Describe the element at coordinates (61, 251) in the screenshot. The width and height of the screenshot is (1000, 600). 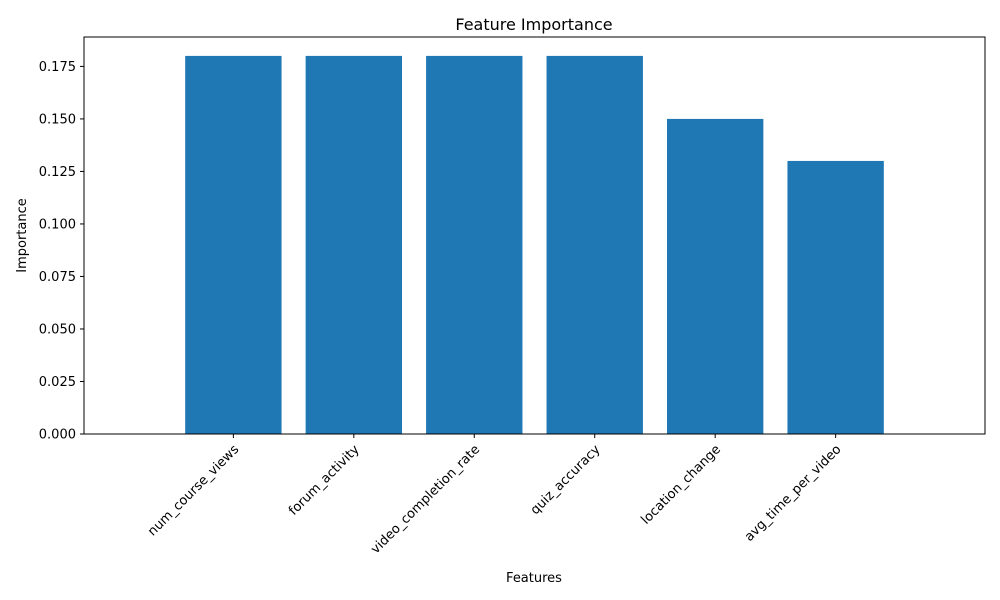
I see `y-axis-ticks: 0.000 0.025 0.050 0.075 0.100 0.125 0.150 0.175` at that location.